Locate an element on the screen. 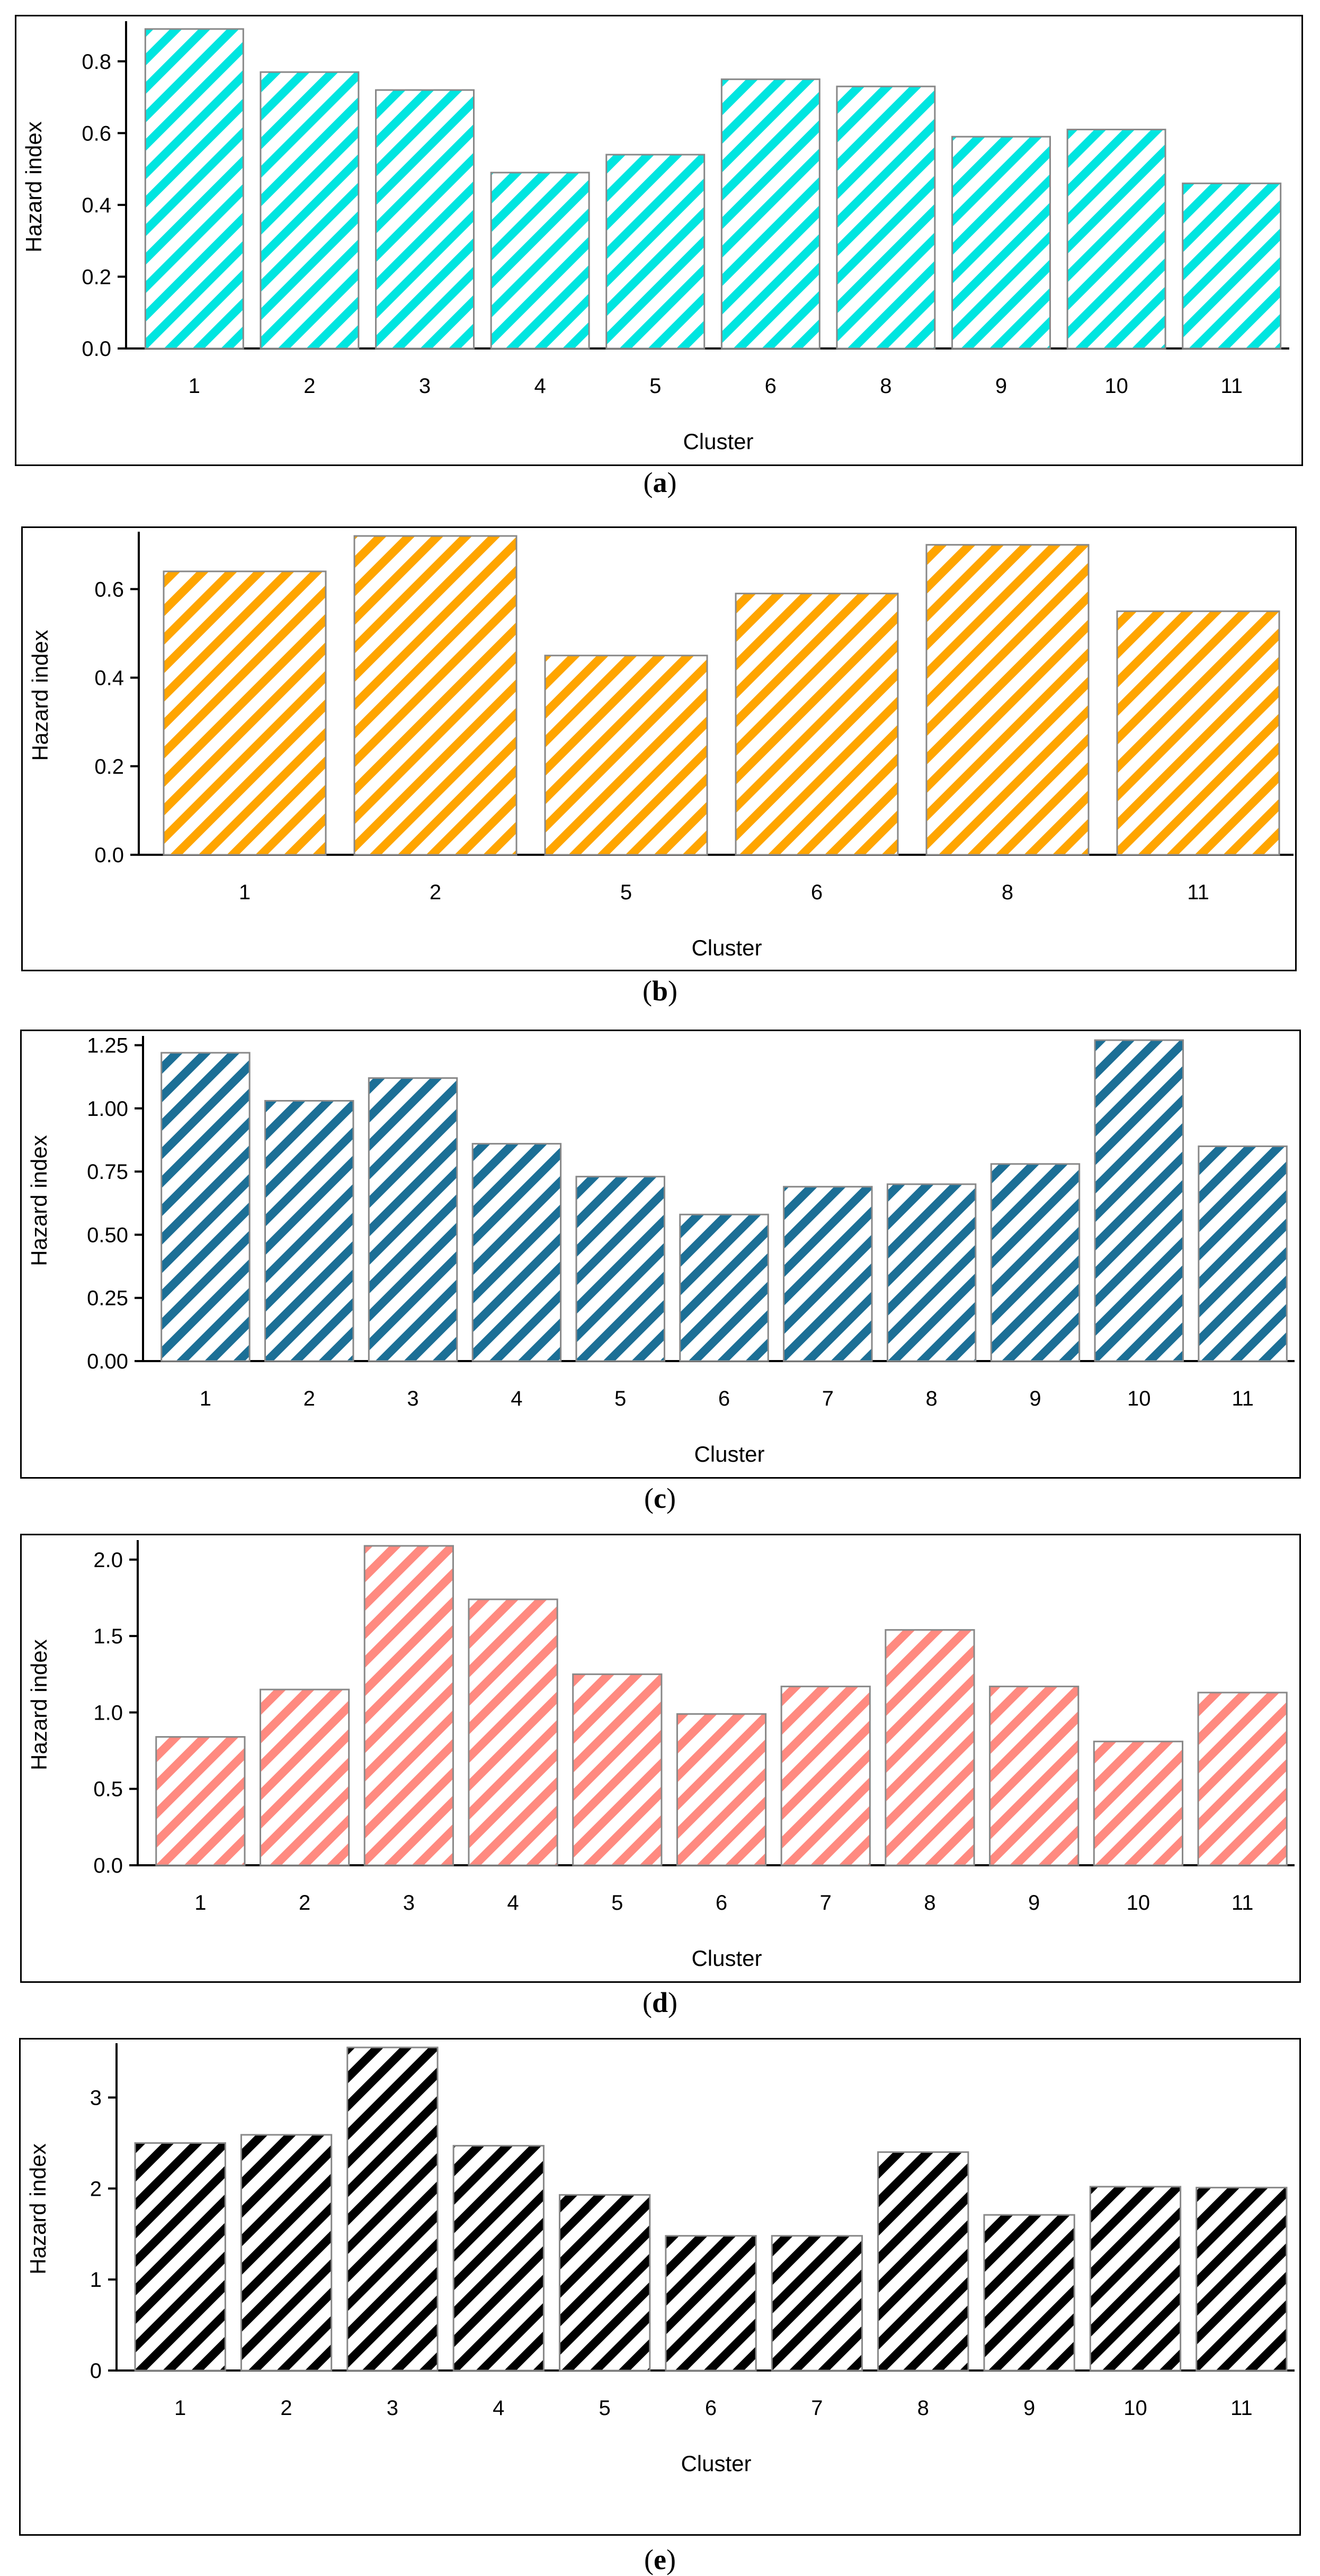 The width and height of the screenshot is (1320, 2576). panel-e-caption: (e) is located at coordinates (660, 2559).